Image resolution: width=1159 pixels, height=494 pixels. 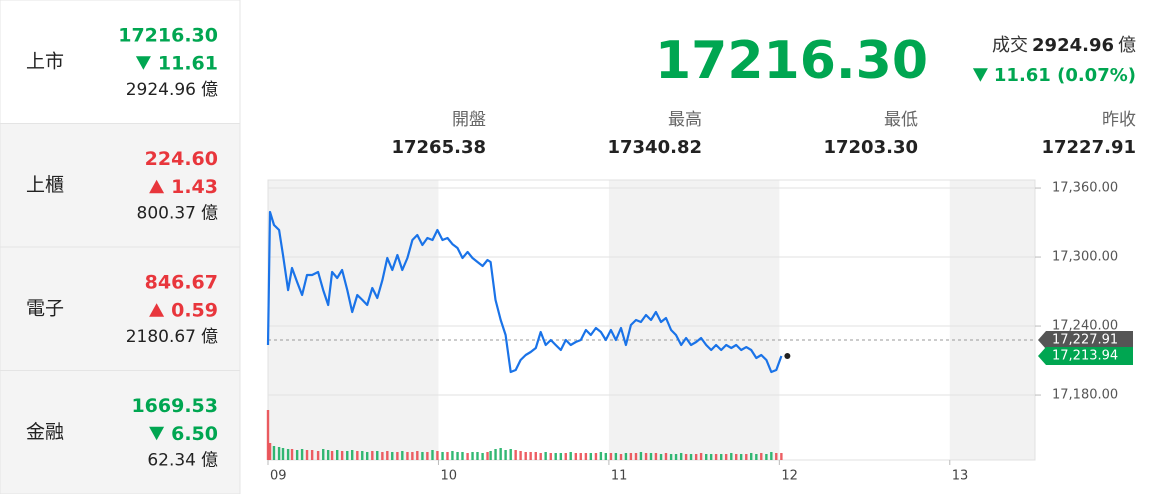 I want to click on index-volume: 800.37 億, so click(x=177, y=214).